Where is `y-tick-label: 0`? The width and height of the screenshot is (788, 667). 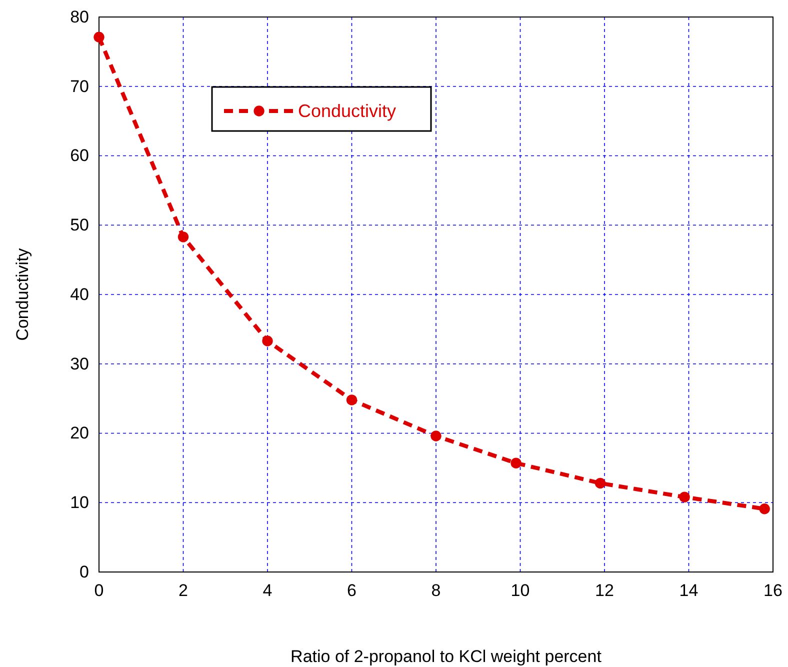 y-tick-label: 0 is located at coordinates (84, 572).